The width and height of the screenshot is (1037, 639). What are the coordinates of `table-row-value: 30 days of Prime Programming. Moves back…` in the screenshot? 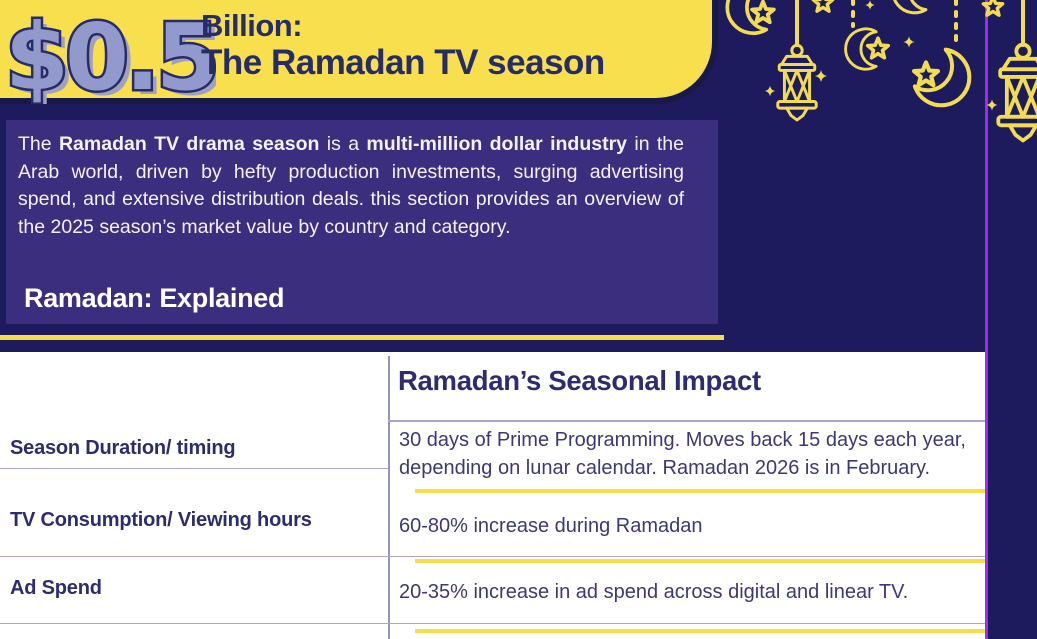 It's located at (682, 454).